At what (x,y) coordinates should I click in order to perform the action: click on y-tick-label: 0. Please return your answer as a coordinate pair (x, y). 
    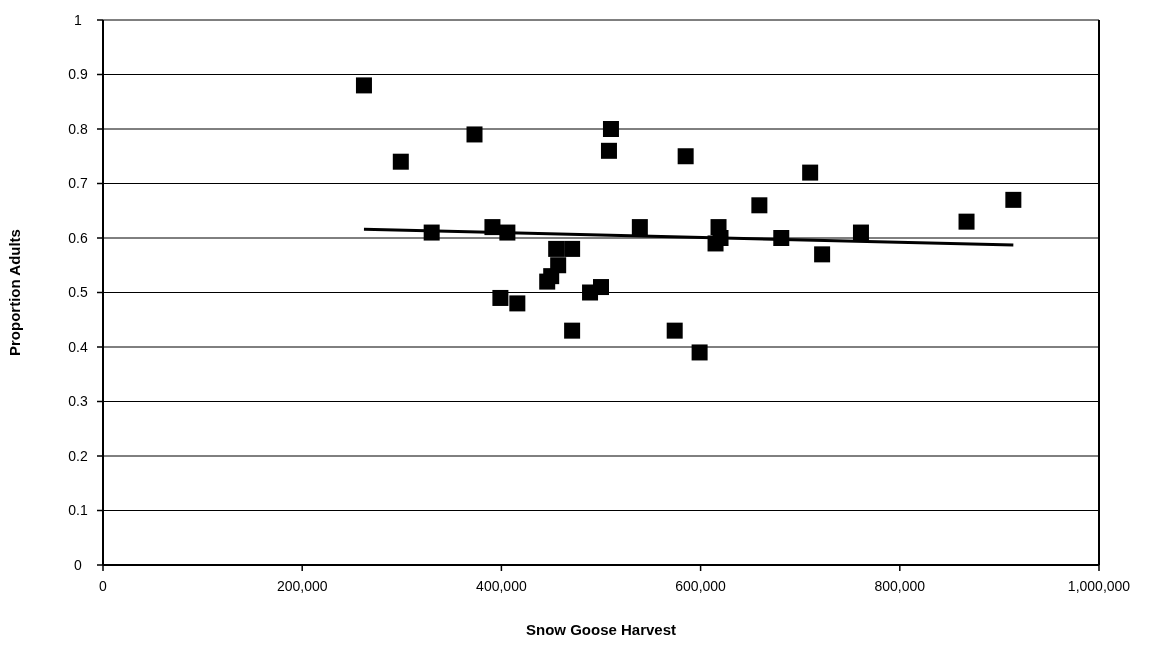
    Looking at the image, I should click on (78, 564).